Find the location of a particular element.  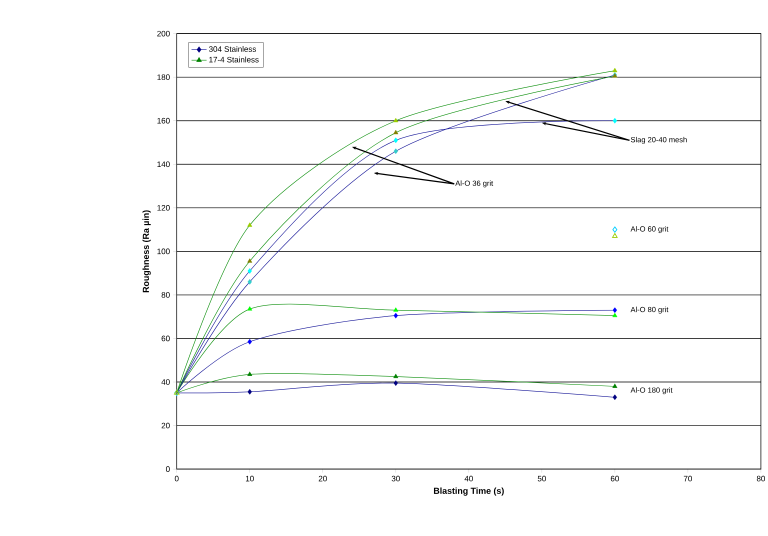

x-axis-title: Blasting Time (s) is located at coordinates (469, 492).